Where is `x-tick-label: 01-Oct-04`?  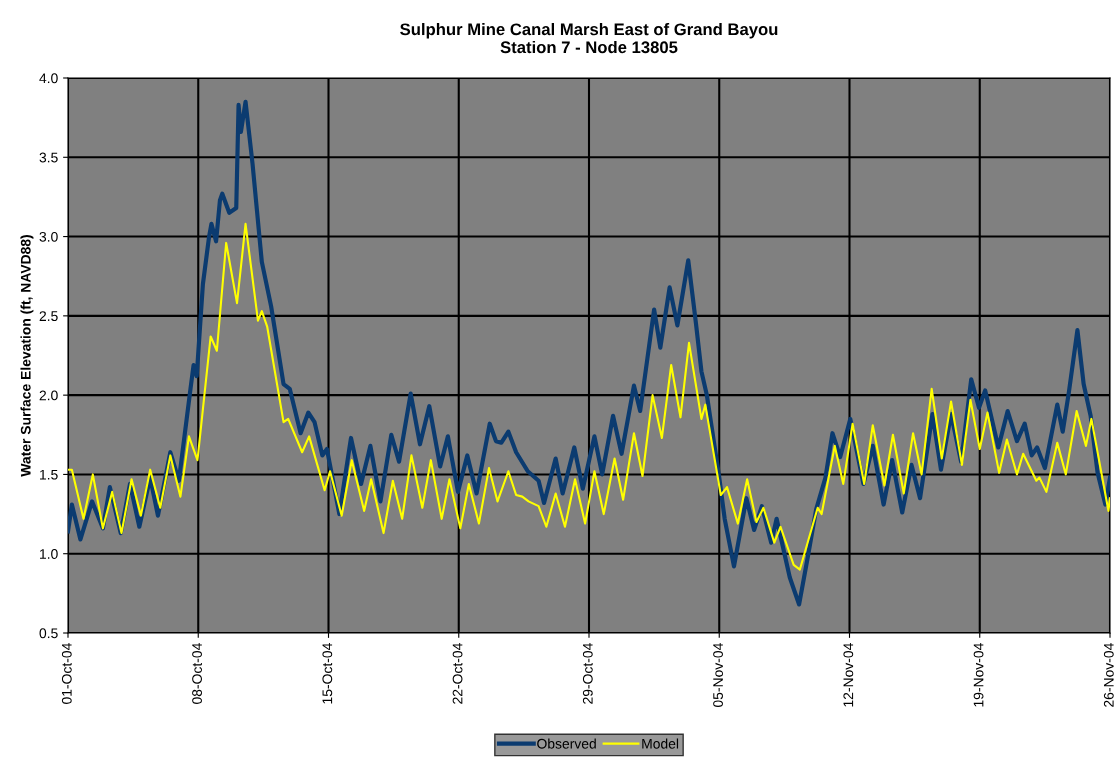 x-tick-label: 01-Oct-04 is located at coordinates (66, 673).